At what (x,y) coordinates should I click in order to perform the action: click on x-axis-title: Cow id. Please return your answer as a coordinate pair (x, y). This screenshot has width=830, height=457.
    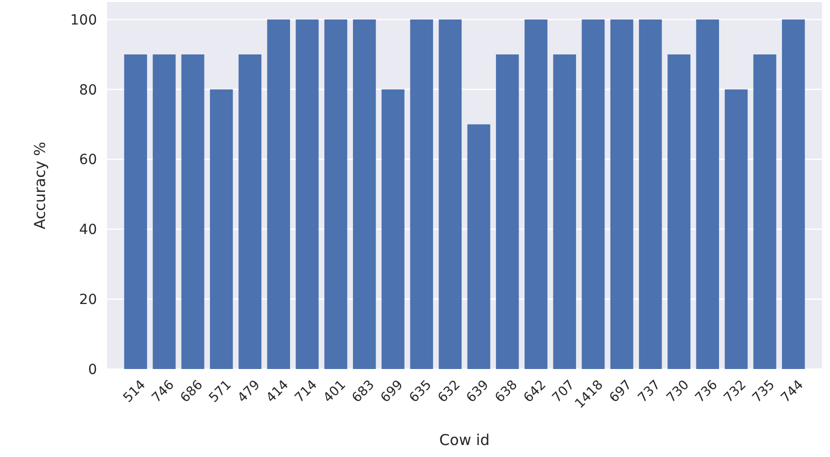
    Looking at the image, I should click on (464, 440).